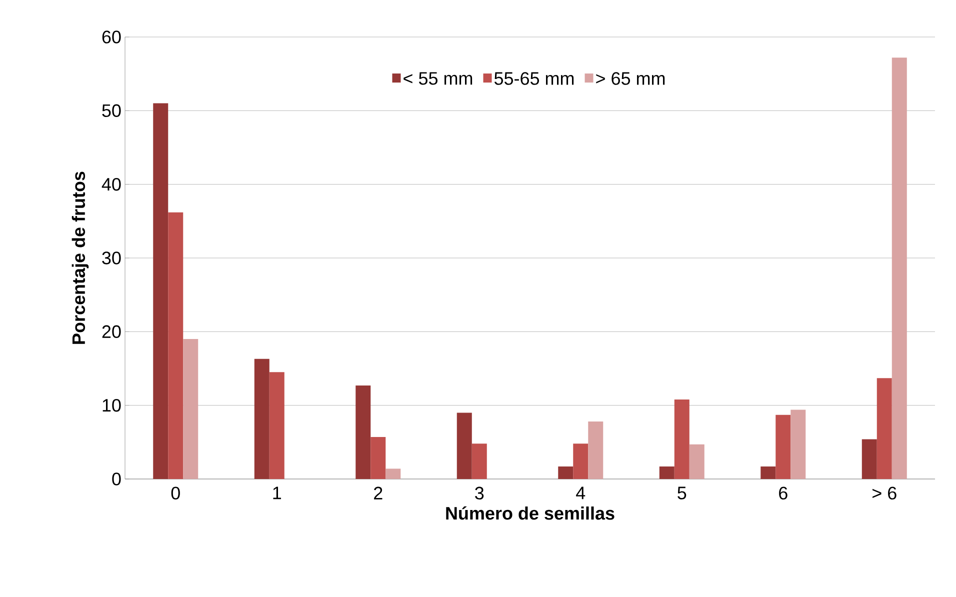  What do you see at coordinates (111, 184) in the screenshot?
I see `y-tick-label: 40` at bounding box center [111, 184].